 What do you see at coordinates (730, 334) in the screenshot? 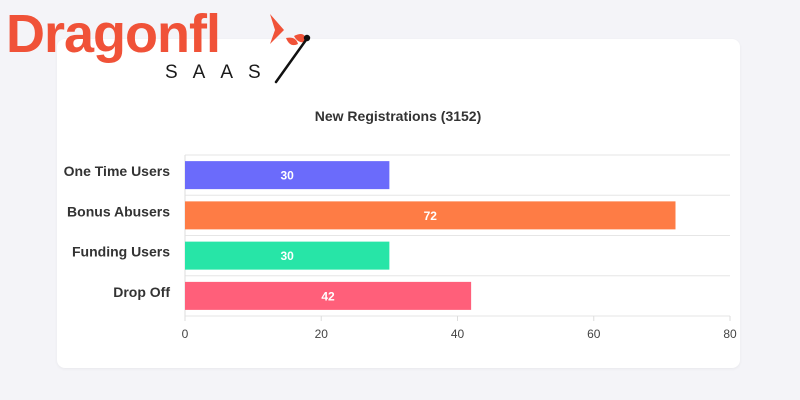
I see `x-tick-label: 80` at bounding box center [730, 334].